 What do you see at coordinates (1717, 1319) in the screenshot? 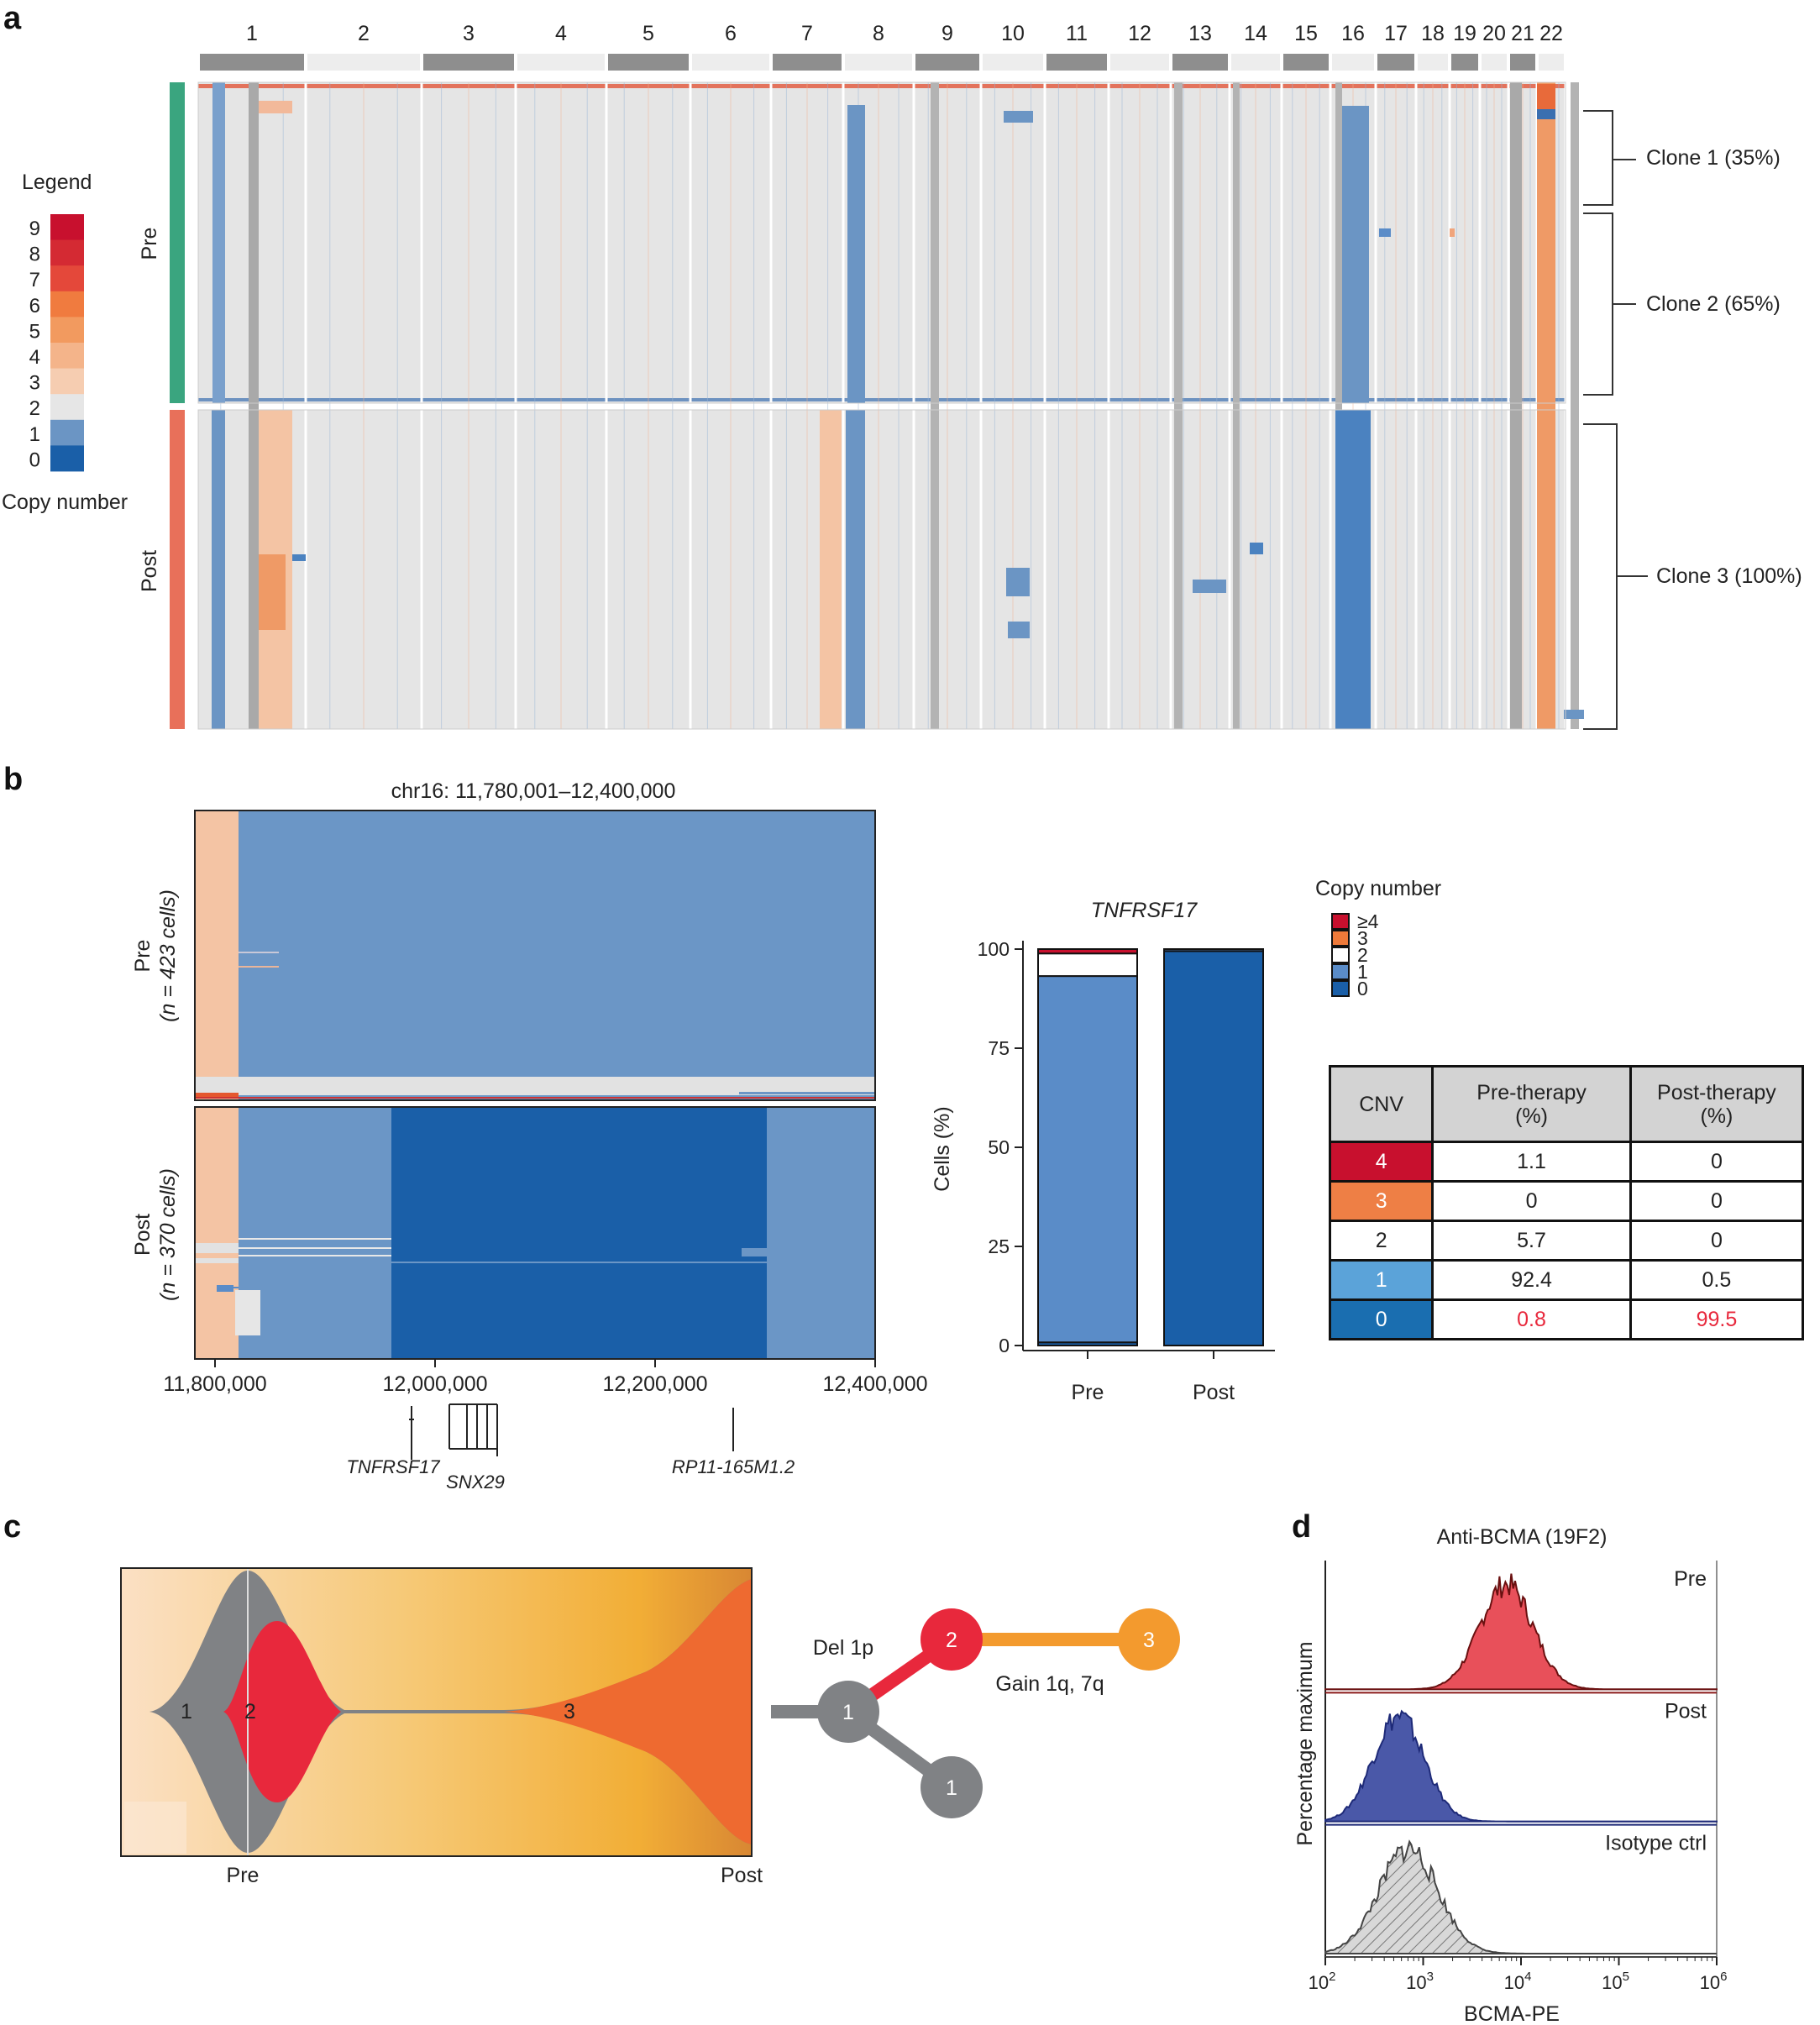
I see `table-cell-post: 99.5` at bounding box center [1717, 1319].